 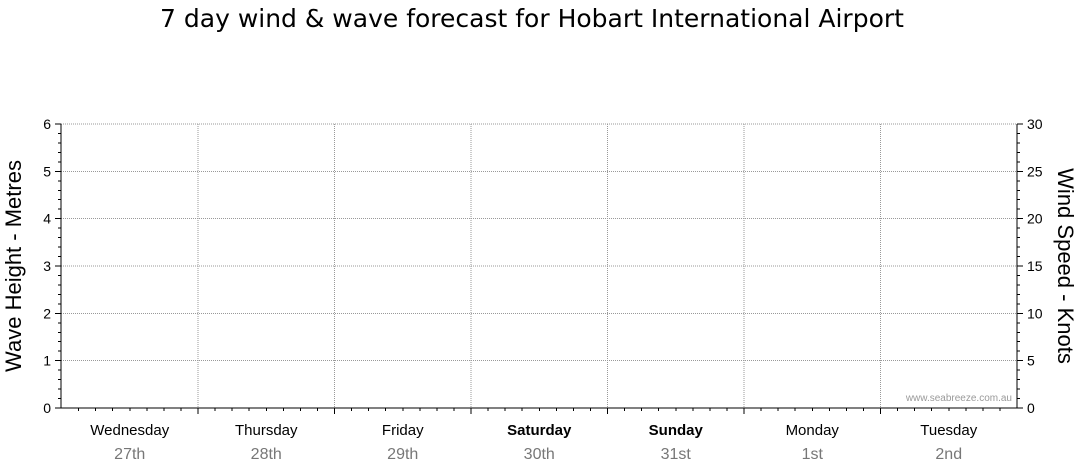 What do you see at coordinates (47, 408) in the screenshot?
I see `left-tick-label: 0` at bounding box center [47, 408].